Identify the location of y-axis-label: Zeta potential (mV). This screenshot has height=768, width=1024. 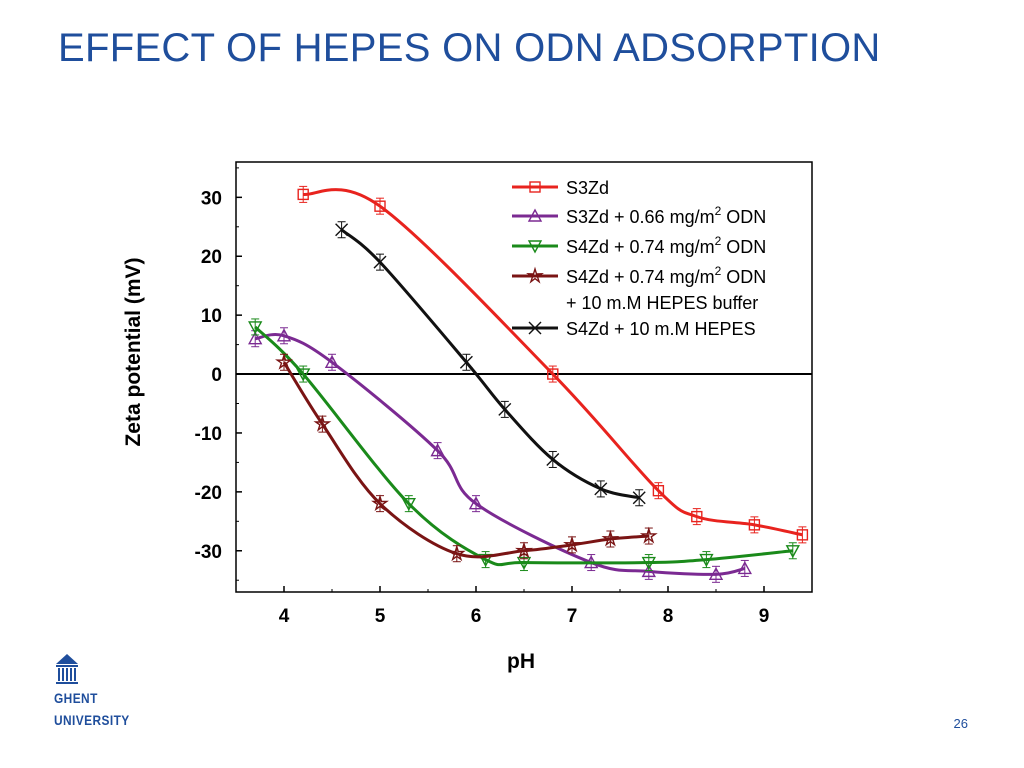
(133, 351).